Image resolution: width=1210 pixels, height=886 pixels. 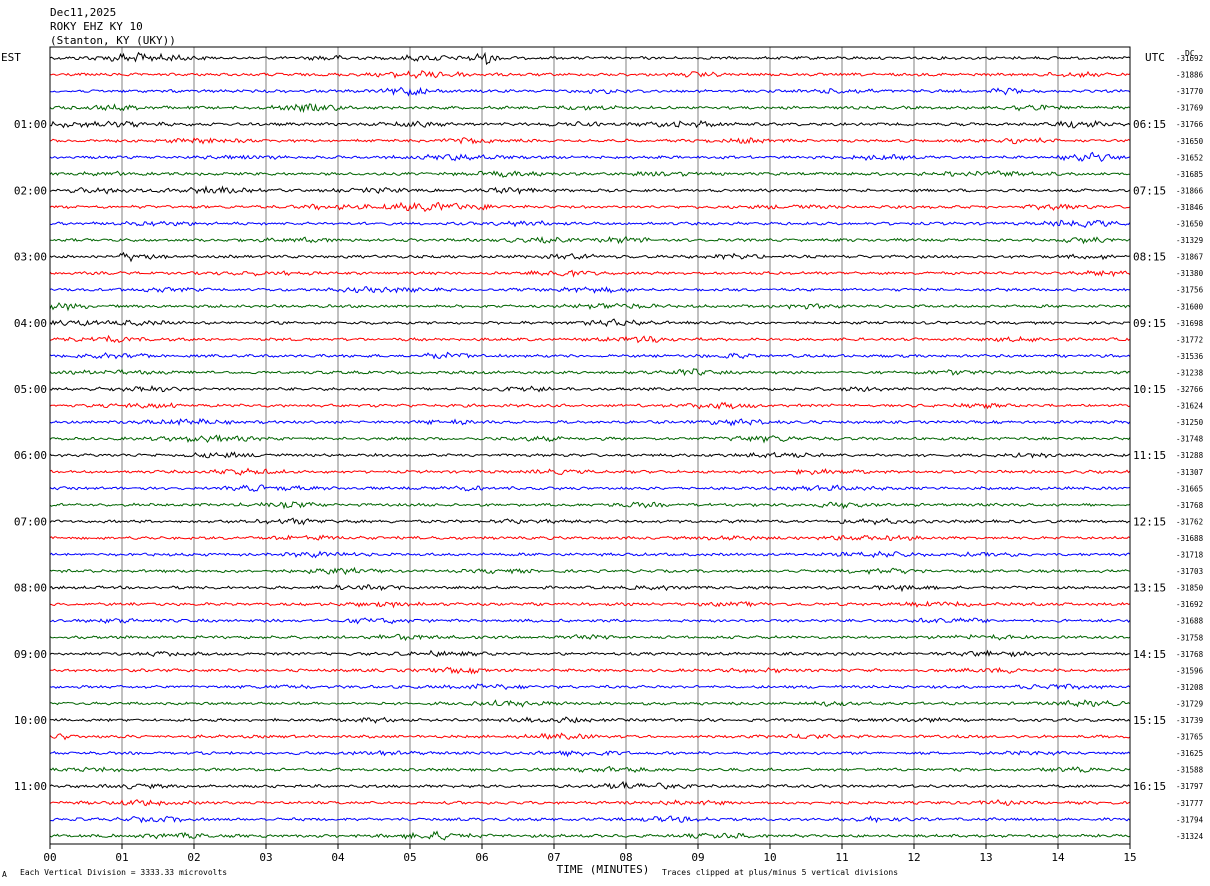 I want to click on station-title: ROKY EHZ KY 10, so click(x=96, y=26).